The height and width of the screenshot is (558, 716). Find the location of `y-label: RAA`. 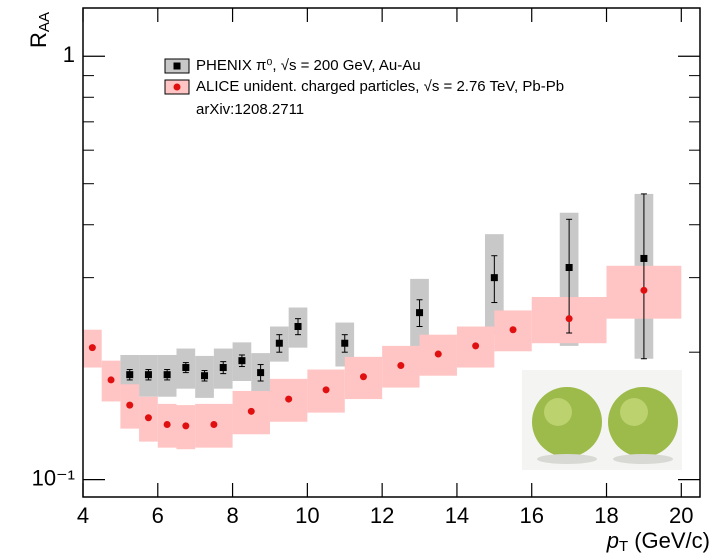

y-label: RAA is located at coordinates (39, 30).